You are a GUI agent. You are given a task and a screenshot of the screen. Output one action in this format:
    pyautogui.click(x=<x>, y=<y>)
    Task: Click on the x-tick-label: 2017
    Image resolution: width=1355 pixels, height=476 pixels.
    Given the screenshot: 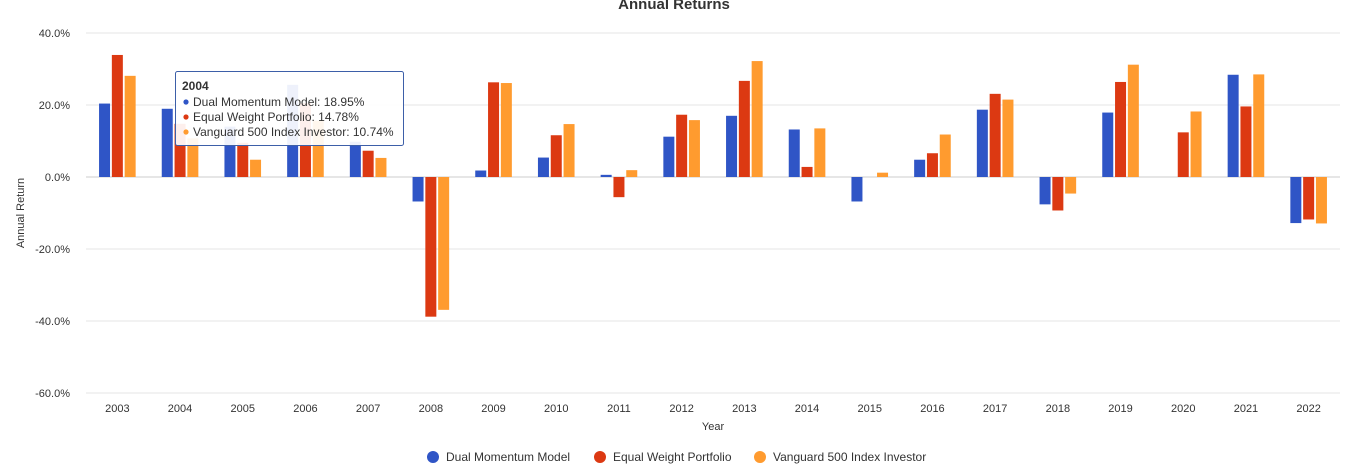 What is the action you would take?
    pyautogui.click(x=995, y=409)
    